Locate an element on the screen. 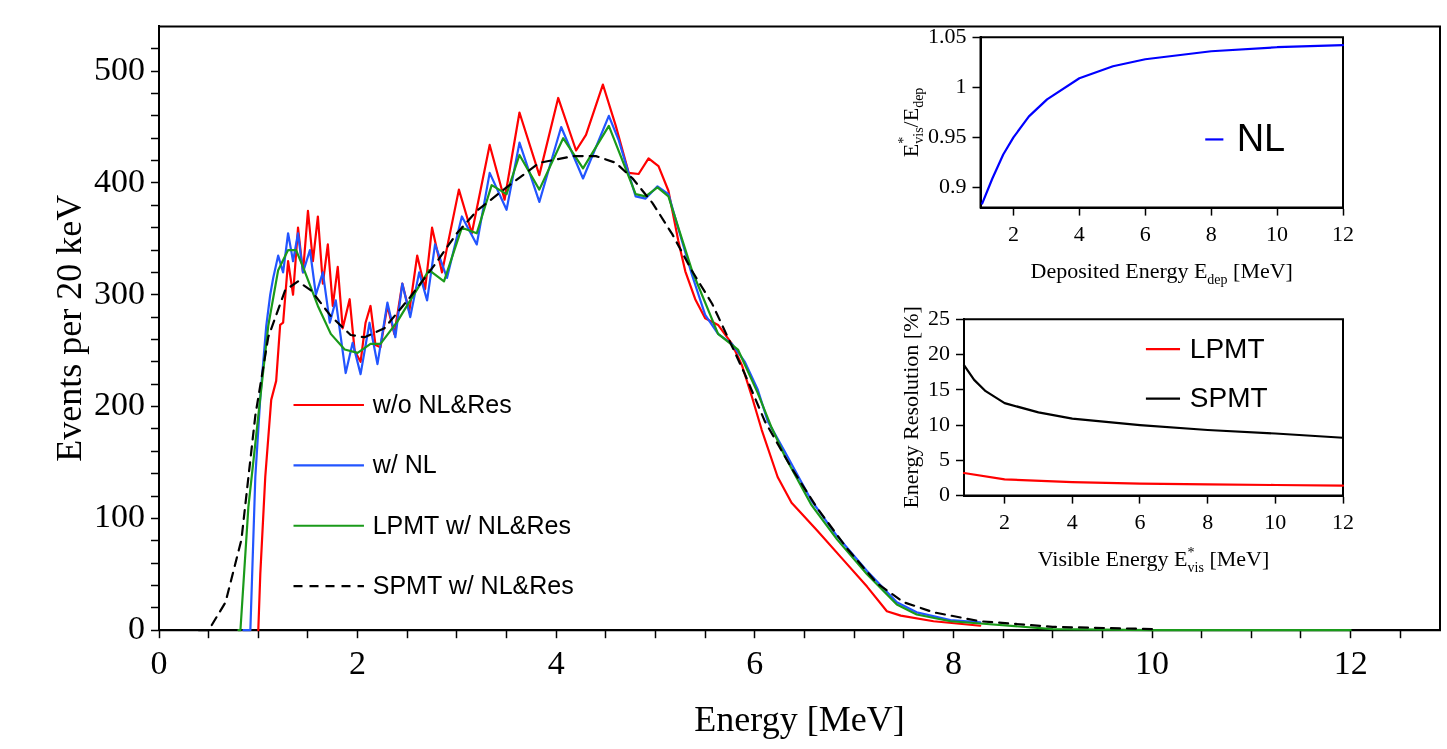  y-tick-label: 15 is located at coordinates (939, 388).